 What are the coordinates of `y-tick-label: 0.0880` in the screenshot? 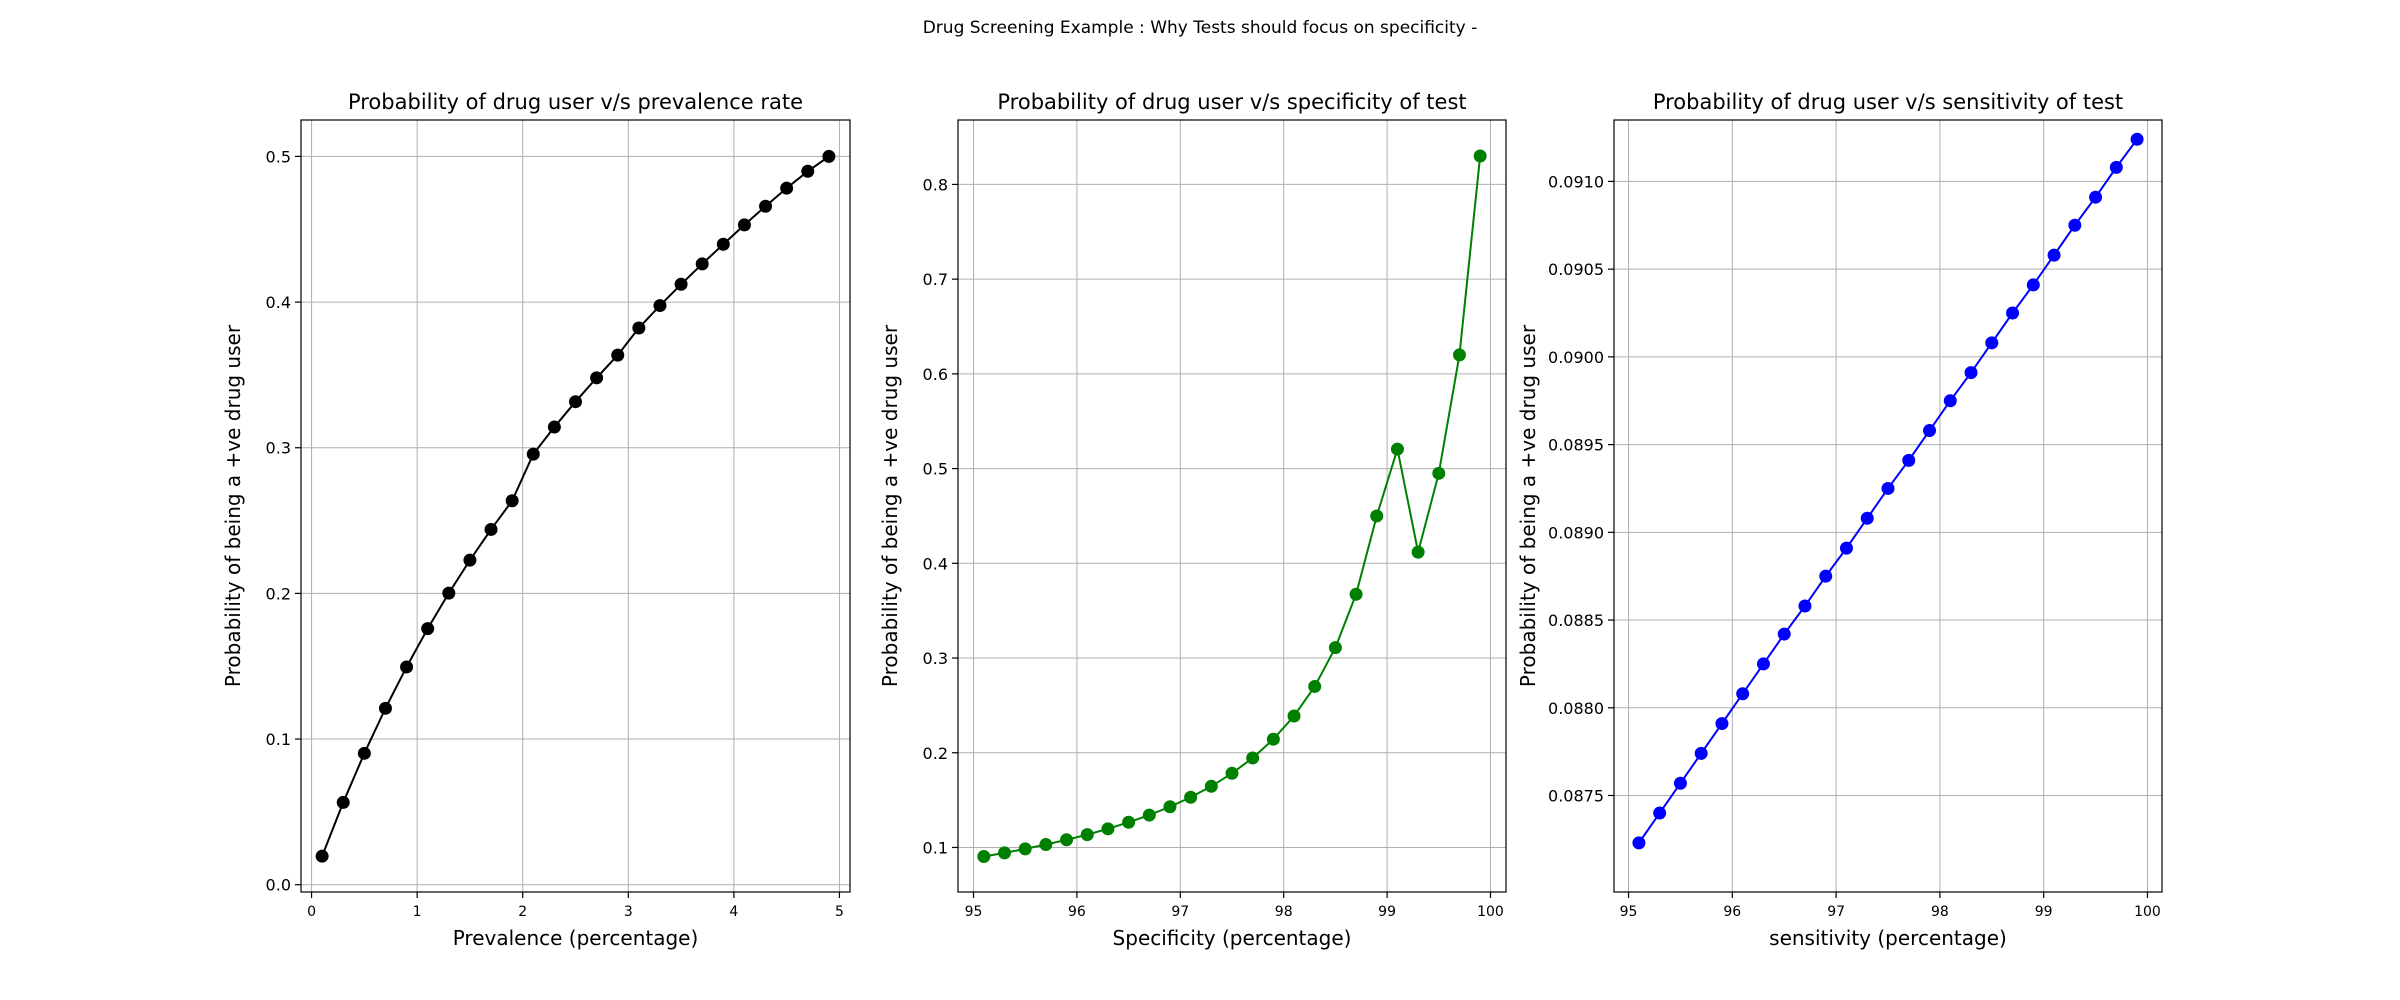 It's located at (1576, 708).